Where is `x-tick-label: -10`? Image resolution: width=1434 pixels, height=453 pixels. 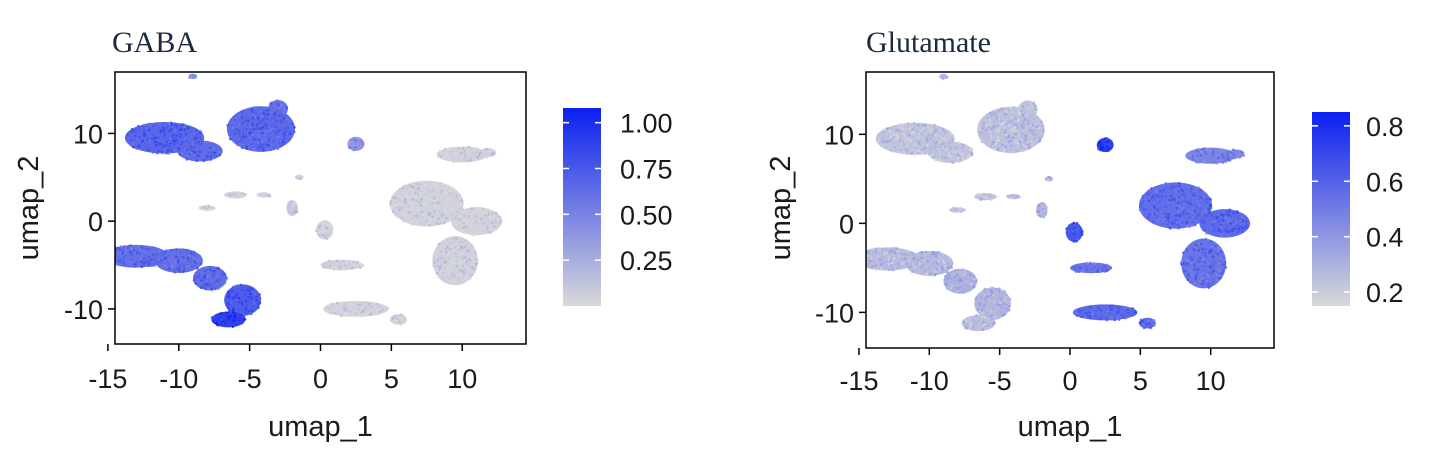
x-tick-label: -10 is located at coordinates (178, 379).